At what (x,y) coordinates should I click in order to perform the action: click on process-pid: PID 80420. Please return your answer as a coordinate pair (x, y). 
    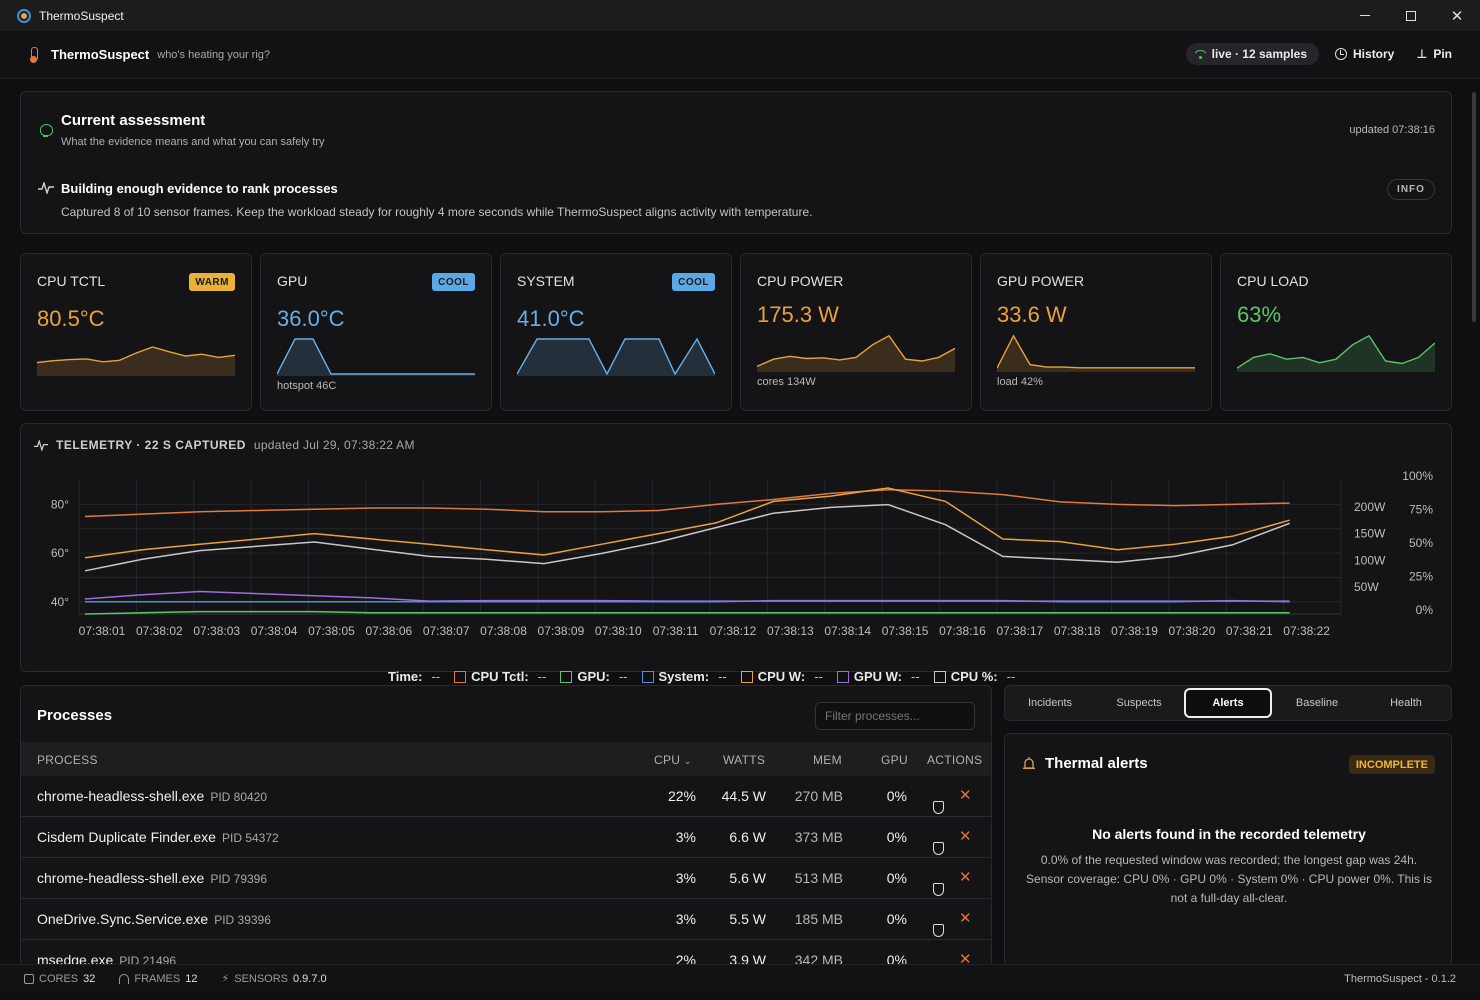
    Looking at the image, I should click on (239, 797).